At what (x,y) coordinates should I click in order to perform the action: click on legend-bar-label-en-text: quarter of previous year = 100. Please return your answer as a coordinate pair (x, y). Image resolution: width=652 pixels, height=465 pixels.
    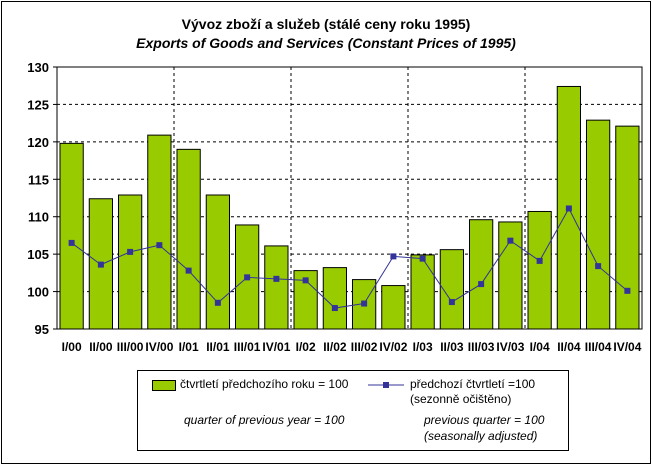
    Looking at the image, I should click on (264, 420).